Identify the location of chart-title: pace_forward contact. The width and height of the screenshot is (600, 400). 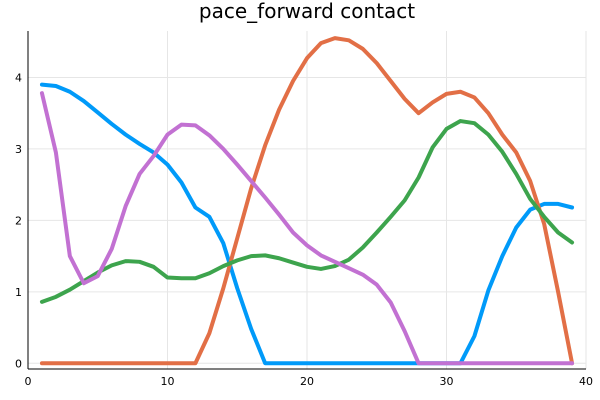
(307, 11).